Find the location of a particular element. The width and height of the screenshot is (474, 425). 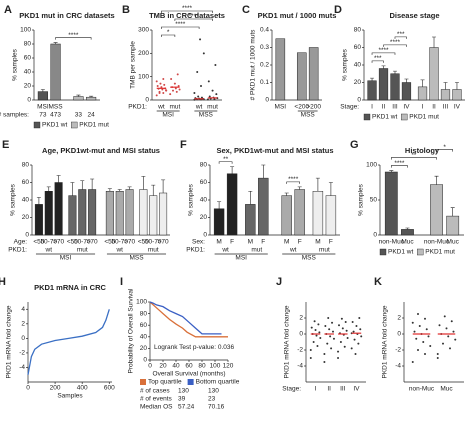

y-tick-label: 300 is located at coordinates (143, 30).